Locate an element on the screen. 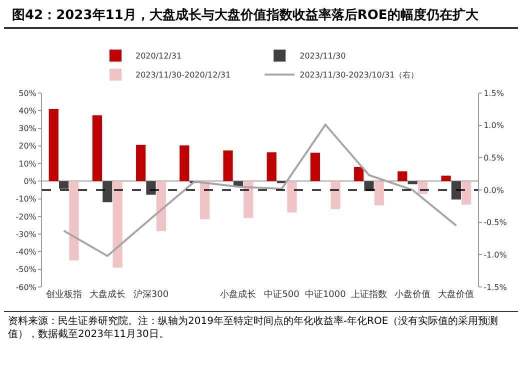 The height and width of the screenshot is (369, 522). y-tick-label: 10% is located at coordinates (27, 163).